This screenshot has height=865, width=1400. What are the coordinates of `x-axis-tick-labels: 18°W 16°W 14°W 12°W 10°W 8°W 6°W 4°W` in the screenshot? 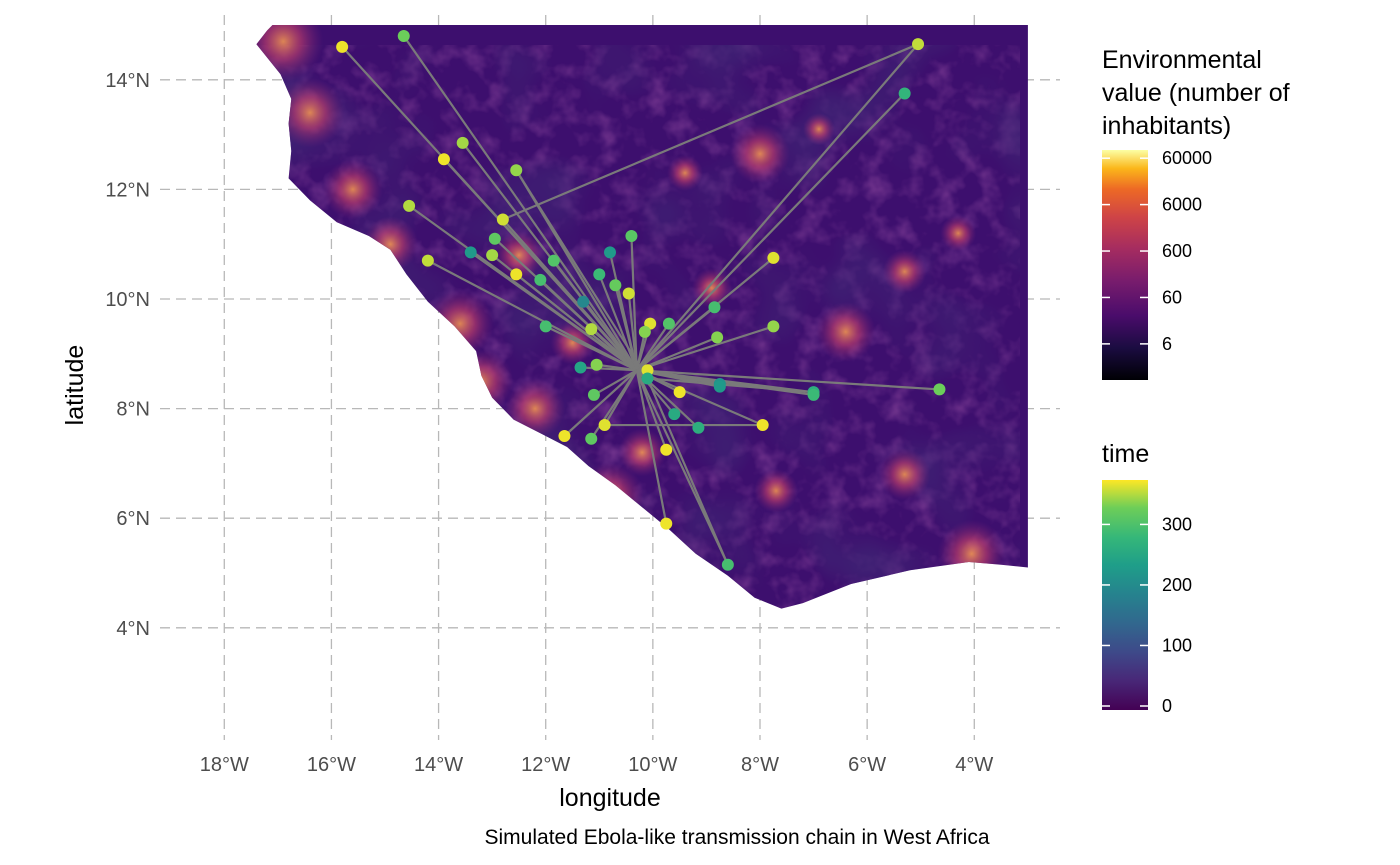 It's located at (597, 765).